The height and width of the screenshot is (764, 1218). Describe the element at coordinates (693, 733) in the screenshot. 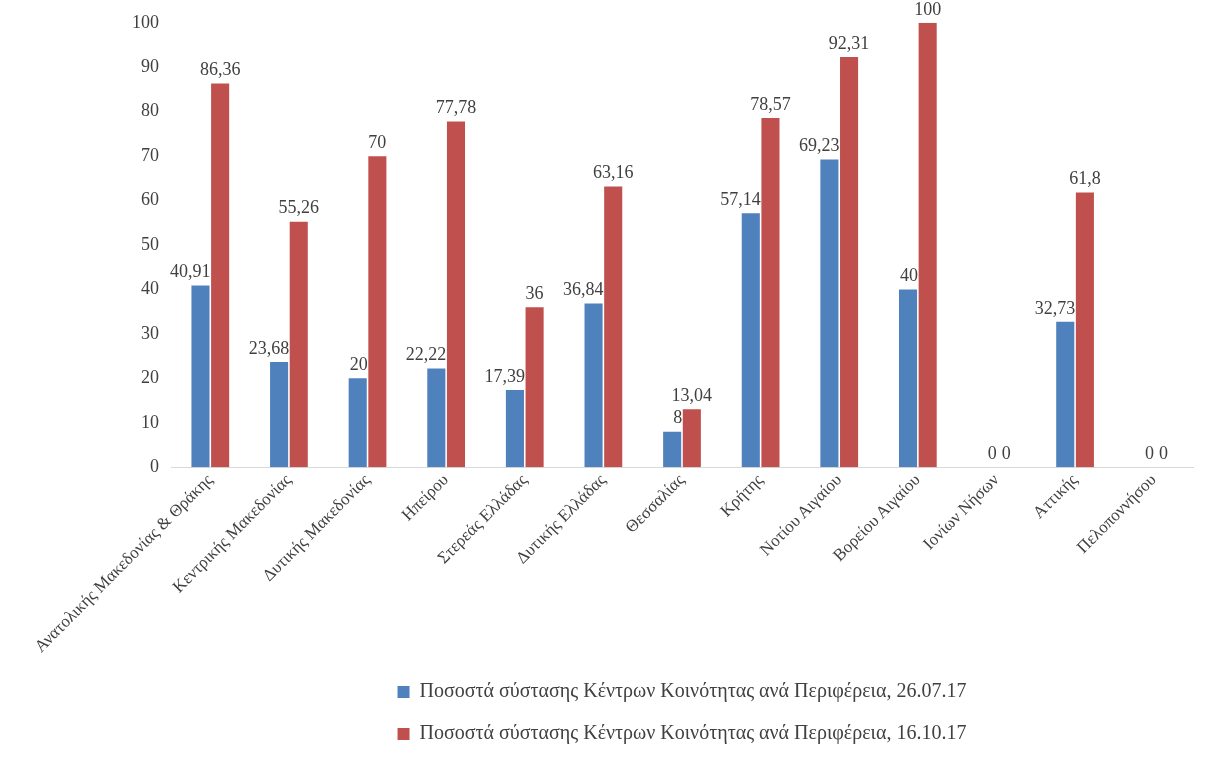

I see `legend-label: Ποσοστά σύστασης Κέντρων Κοινότητας ανά Περιφέρεια, 16.10.17` at that location.